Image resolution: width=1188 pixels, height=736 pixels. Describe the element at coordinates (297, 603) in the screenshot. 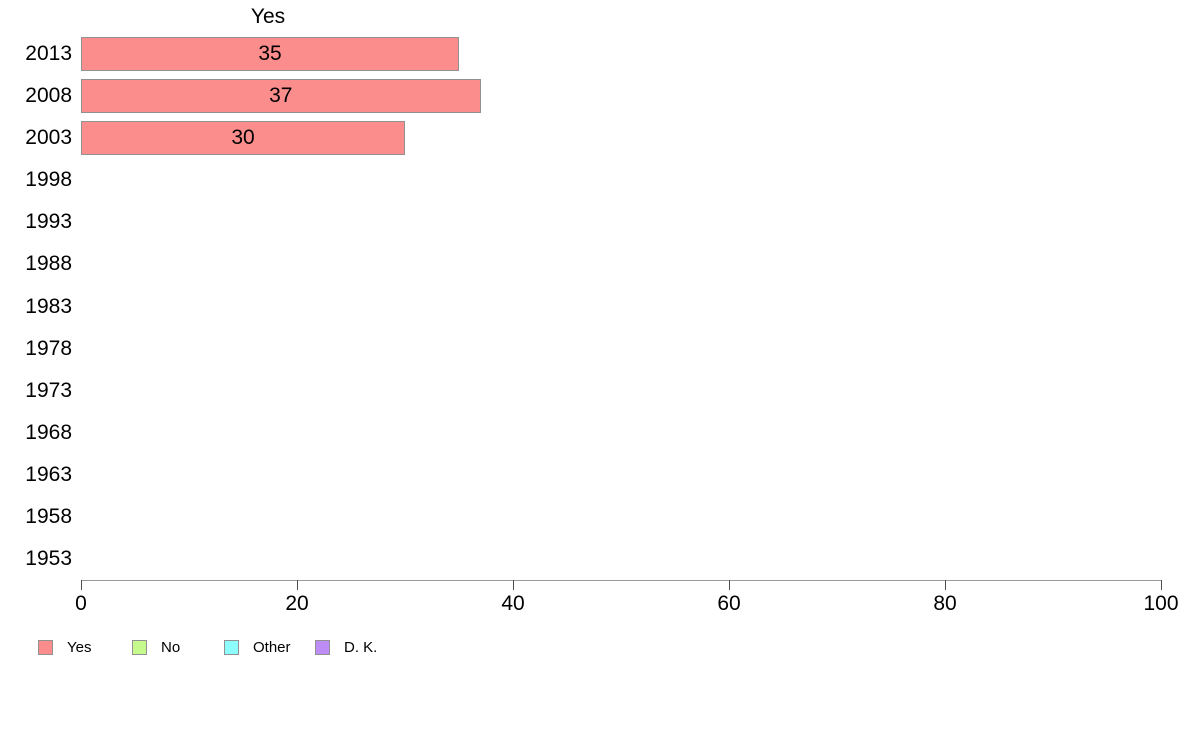

I see `x-axis-tick-label: 20` at that location.